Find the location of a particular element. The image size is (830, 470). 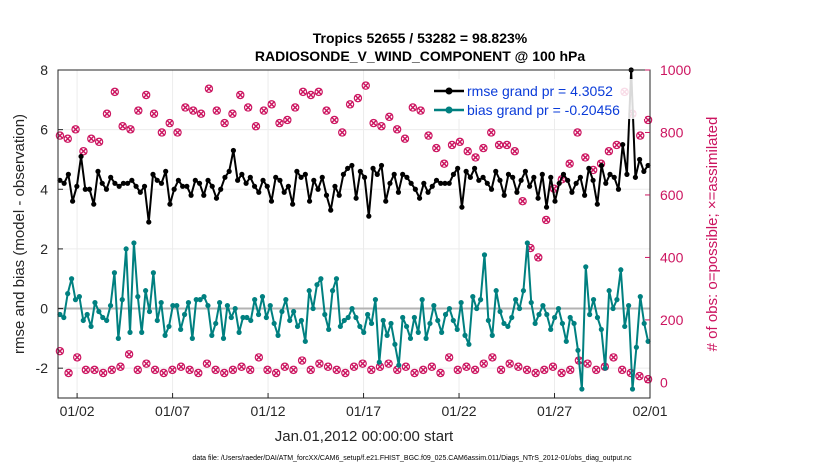

y-tick-label: 2 is located at coordinates (44, 249).